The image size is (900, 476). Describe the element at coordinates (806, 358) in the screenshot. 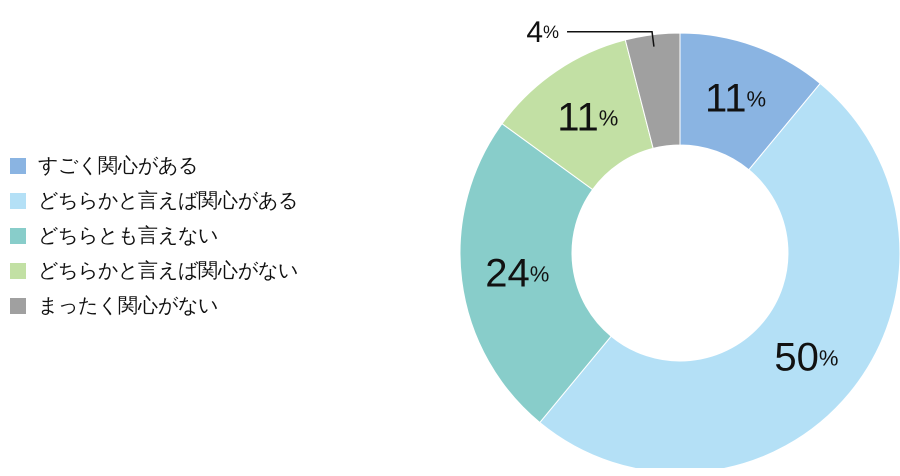

I see `data-label: 50%` at that location.